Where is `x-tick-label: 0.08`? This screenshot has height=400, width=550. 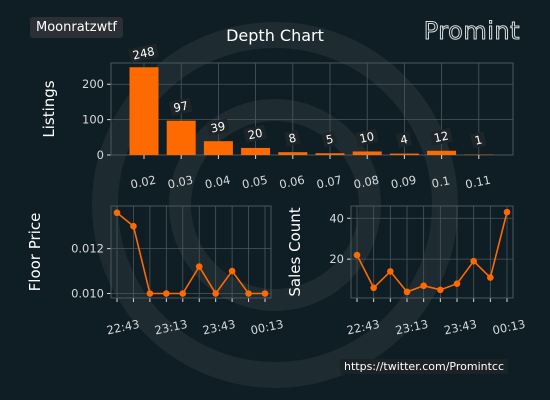 x-tick-label: 0.08 is located at coordinates (366, 182).